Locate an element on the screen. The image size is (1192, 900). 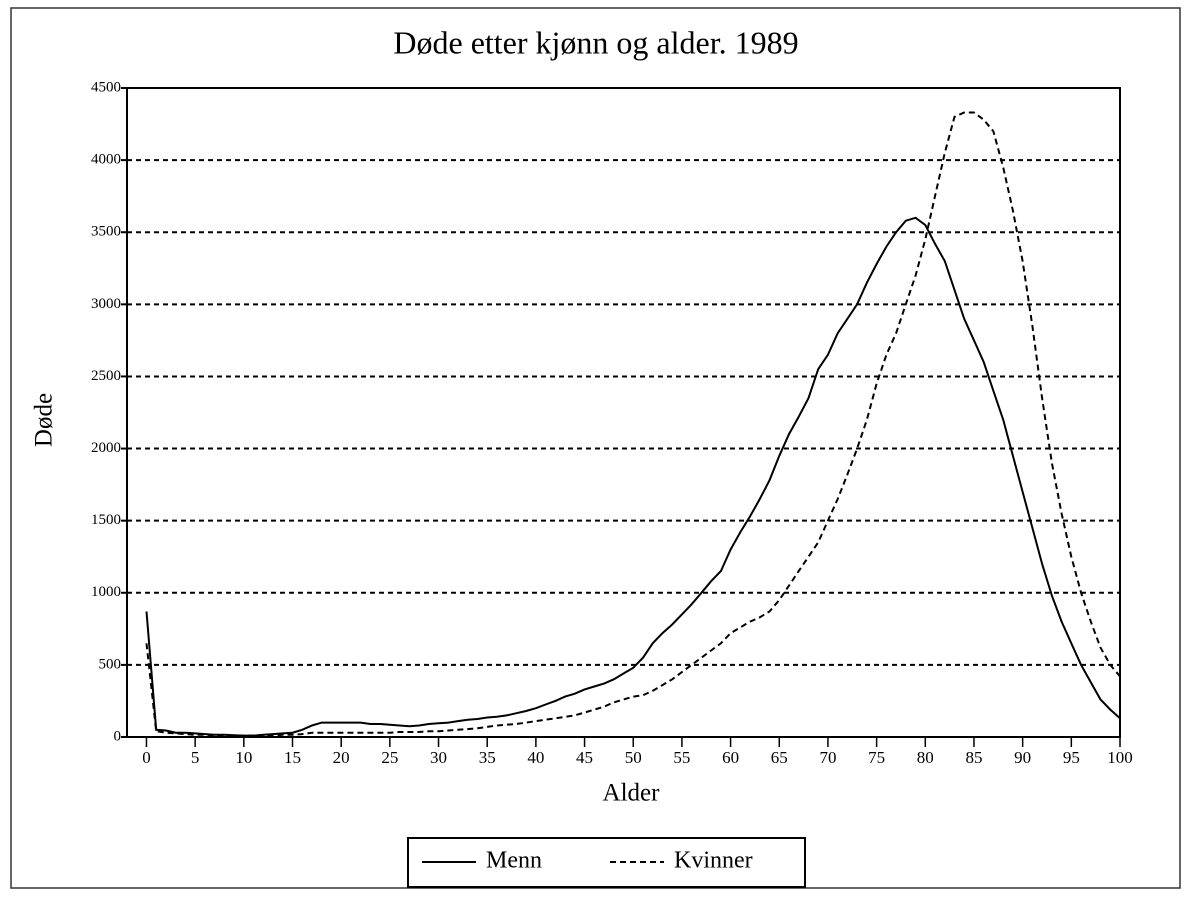
x-tick-label: 90 is located at coordinates (1022, 757).